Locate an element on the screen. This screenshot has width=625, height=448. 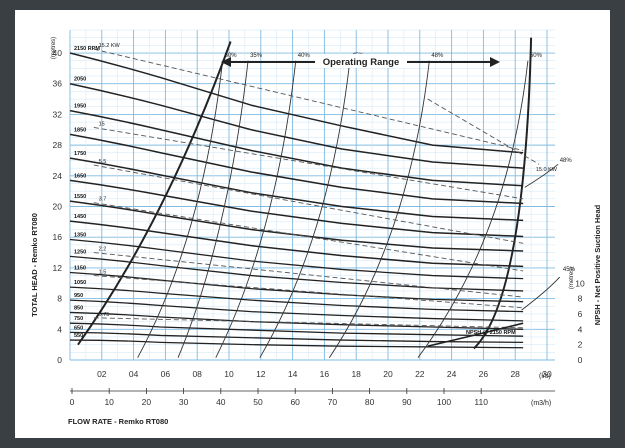
power-label: 3.7 is located at coordinates (103, 200).